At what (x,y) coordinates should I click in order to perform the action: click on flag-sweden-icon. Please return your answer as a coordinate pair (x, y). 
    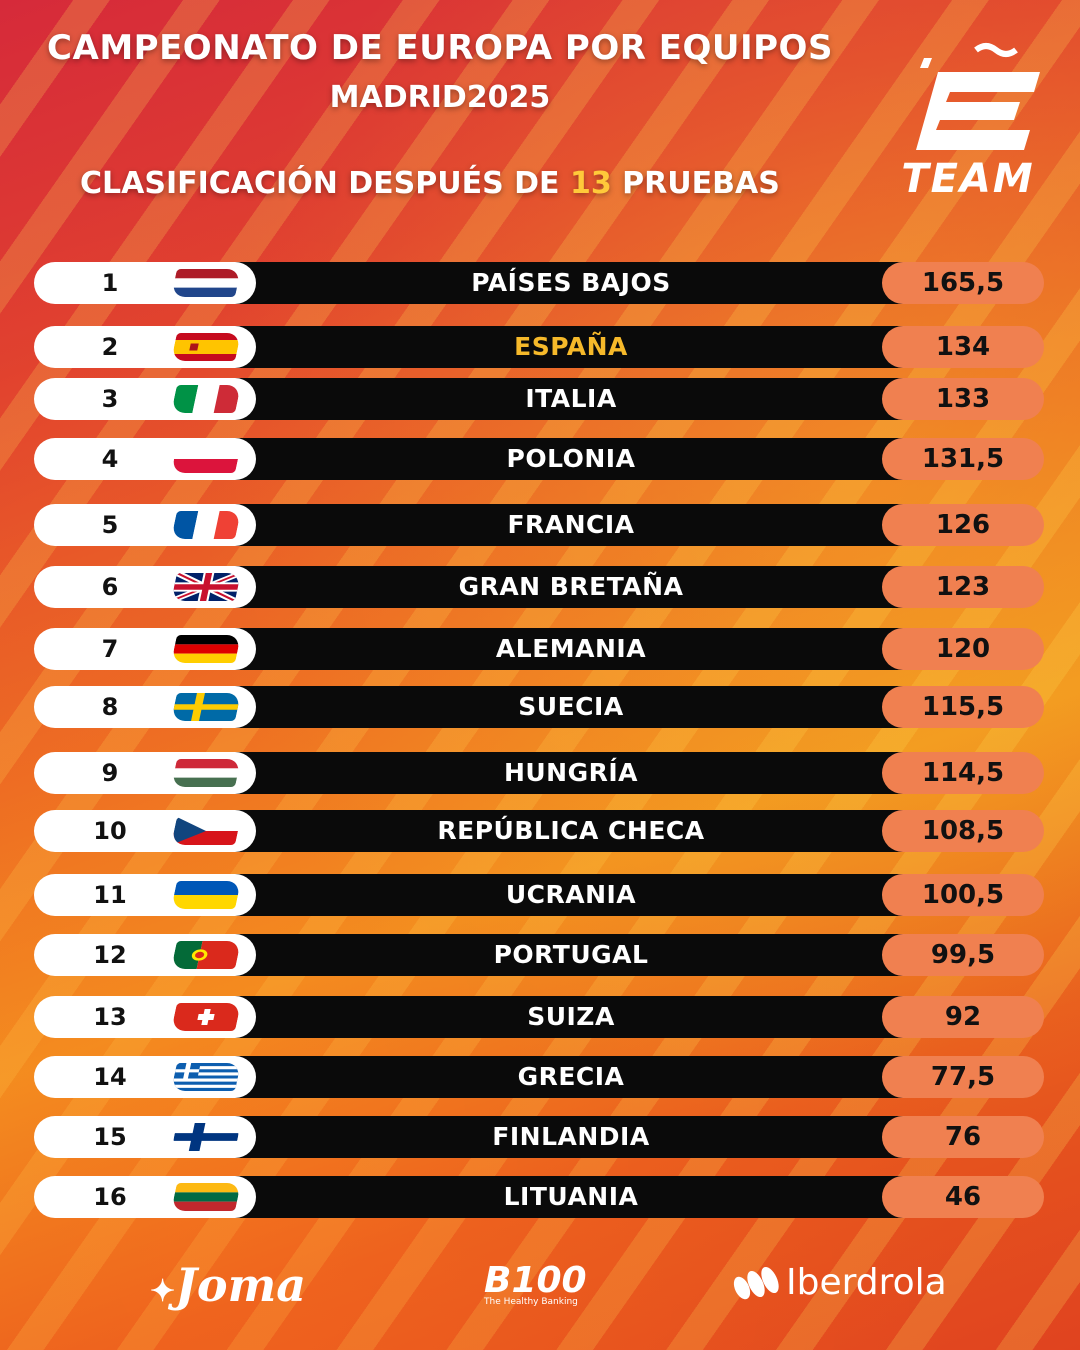
    Looking at the image, I should click on (206, 707).